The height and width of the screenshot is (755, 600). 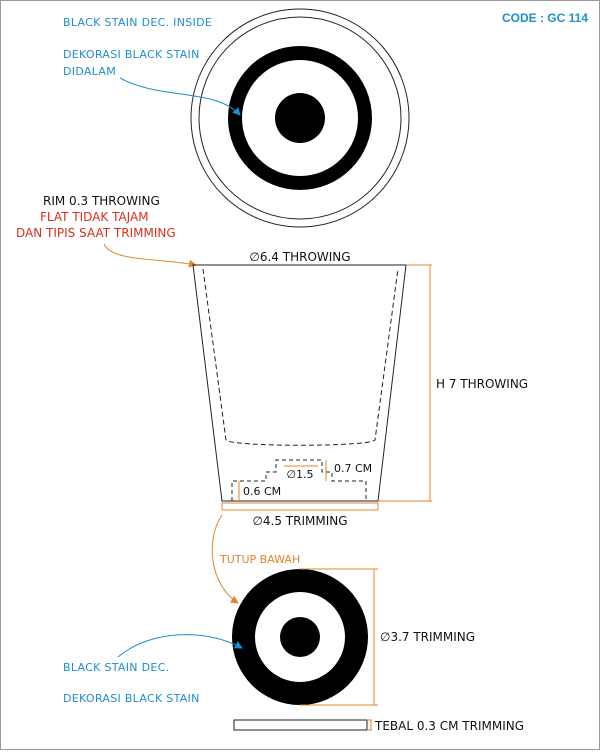 I want to click on thickness-plate, so click(x=300, y=725).